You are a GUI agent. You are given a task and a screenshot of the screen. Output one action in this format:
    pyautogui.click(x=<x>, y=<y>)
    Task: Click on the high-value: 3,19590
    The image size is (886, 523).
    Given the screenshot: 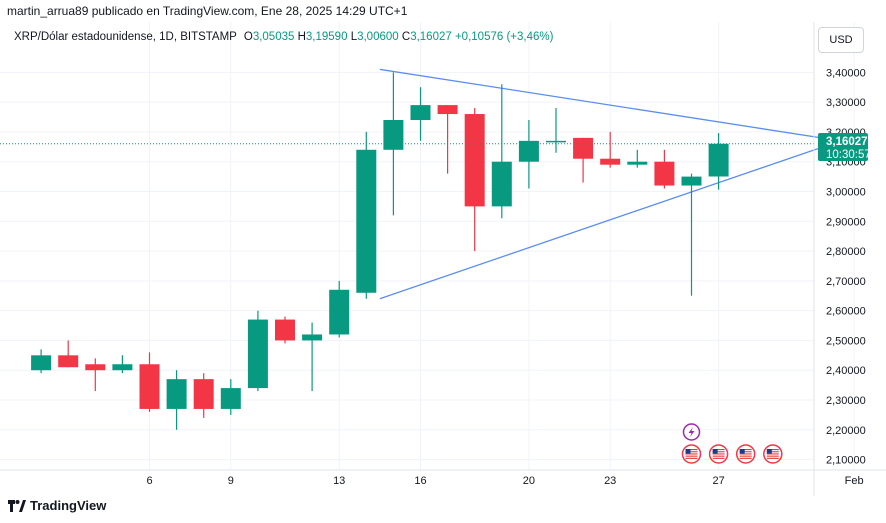 What is the action you would take?
    pyautogui.click(x=326, y=37)
    